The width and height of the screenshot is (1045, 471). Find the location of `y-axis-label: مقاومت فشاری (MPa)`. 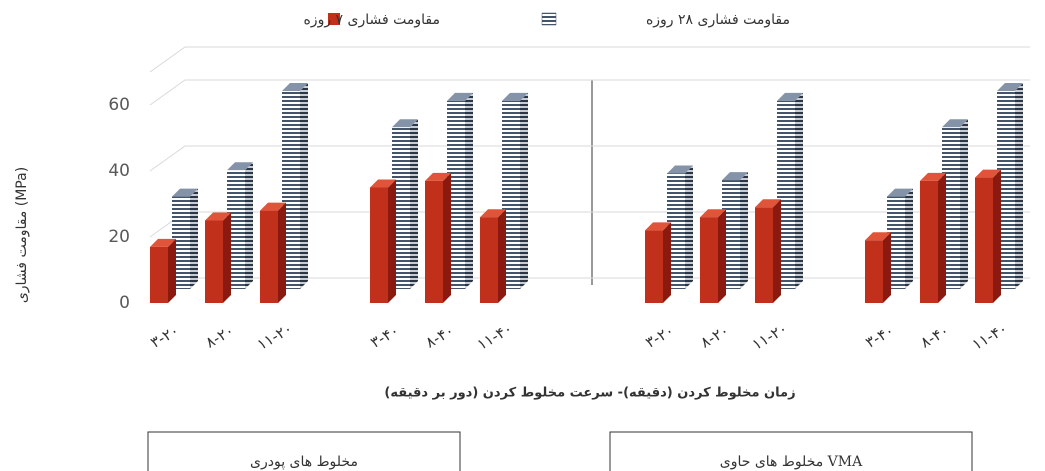

y-axis-label: مقاومت فشاری (MPa) is located at coordinates (22, 235).